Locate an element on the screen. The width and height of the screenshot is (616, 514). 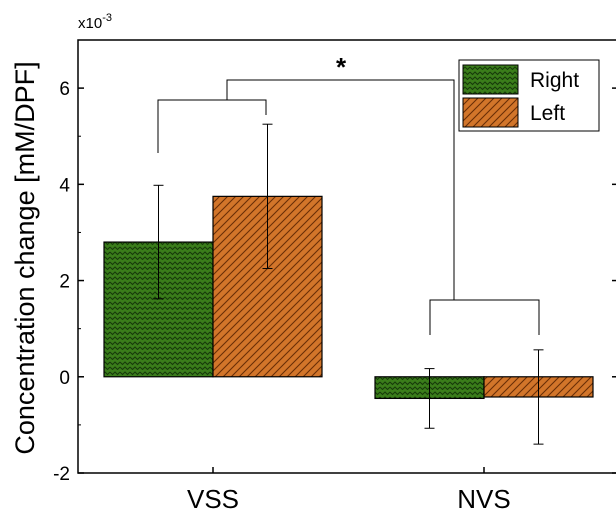
y-tick-label: 6 is located at coordinates (64, 89).